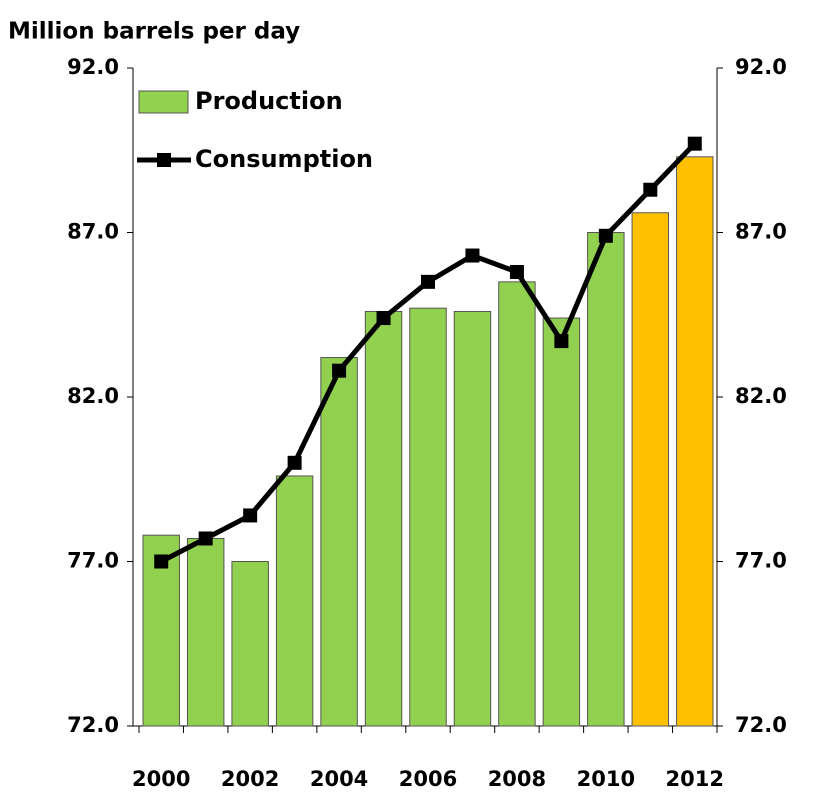  I want to click on y-tick-label: 82.0, so click(93, 396).